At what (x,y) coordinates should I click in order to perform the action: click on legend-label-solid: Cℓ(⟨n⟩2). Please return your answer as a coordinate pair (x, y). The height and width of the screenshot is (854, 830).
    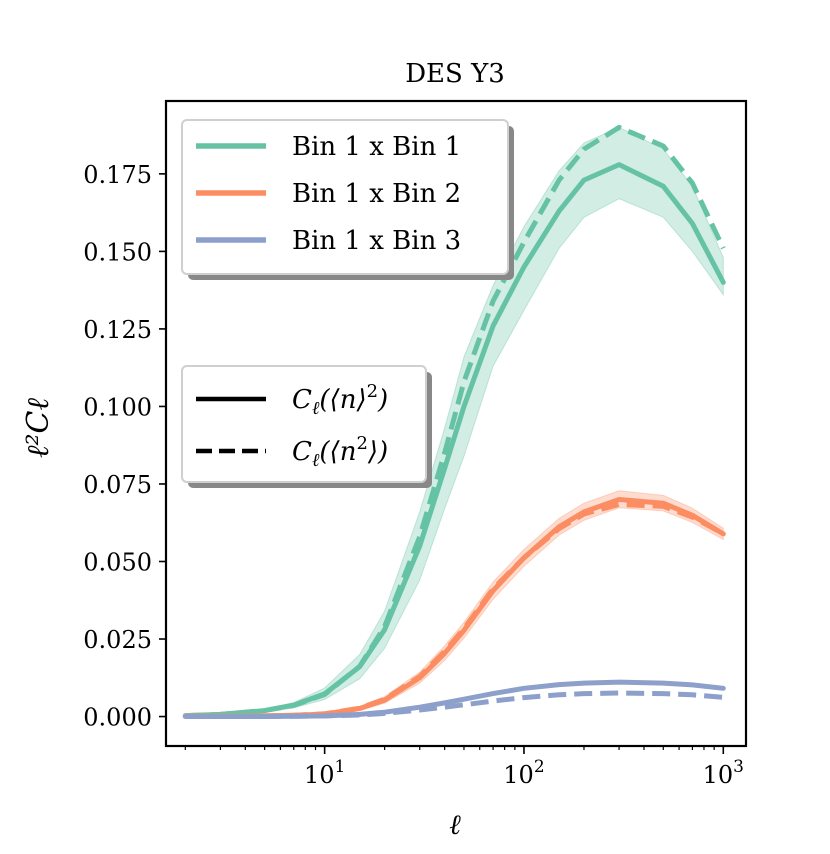
    Looking at the image, I should click on (340, 400).